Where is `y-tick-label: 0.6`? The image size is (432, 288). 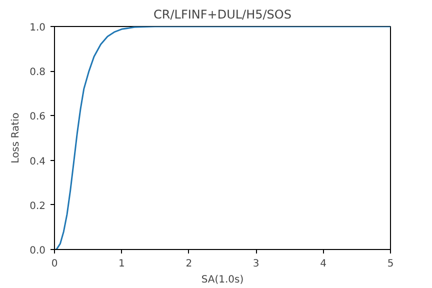
y-tick-label: 0.6 is located at coordinates (38, 117).